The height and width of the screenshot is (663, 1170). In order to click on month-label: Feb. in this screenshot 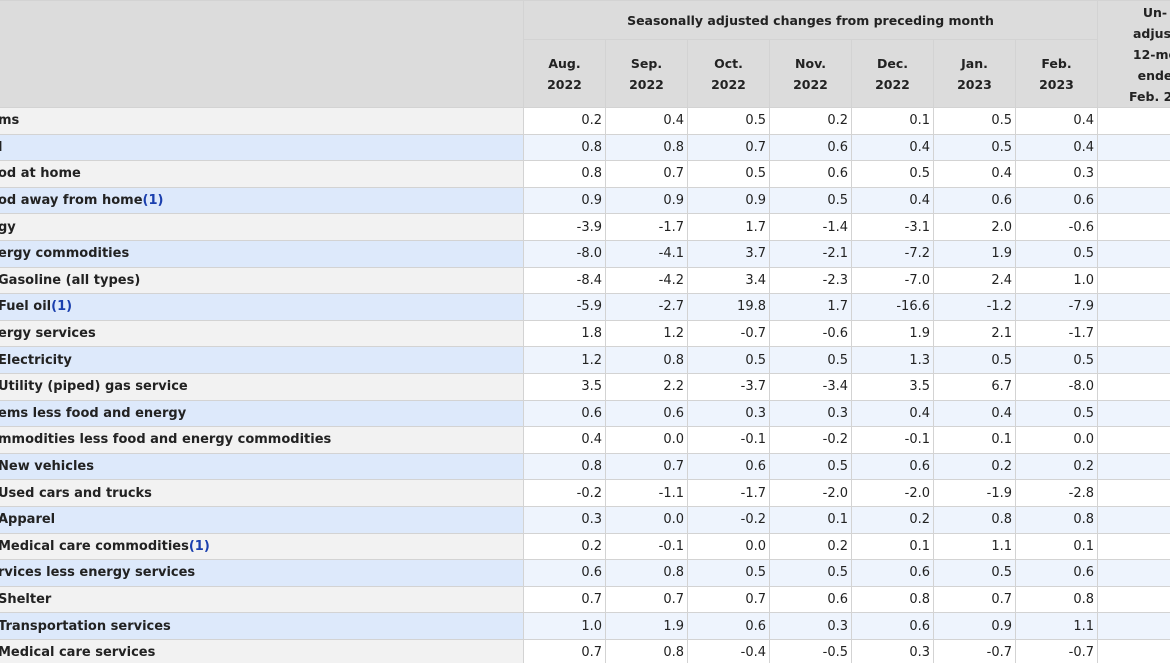, I will do `click(1056, 63)`.